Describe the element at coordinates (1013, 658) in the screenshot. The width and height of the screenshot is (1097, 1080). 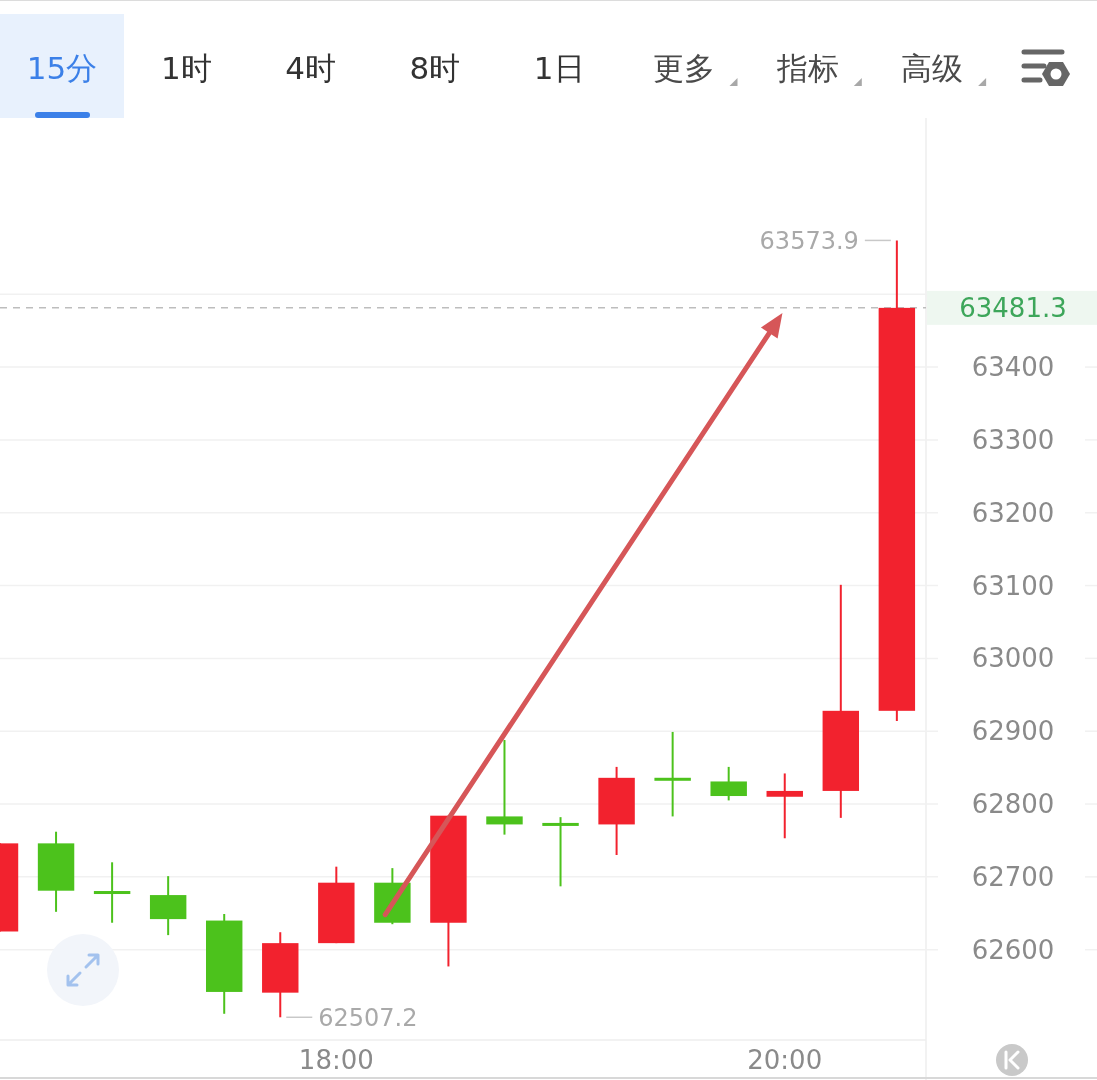
I see `y-tick-label: 63000` at that location.